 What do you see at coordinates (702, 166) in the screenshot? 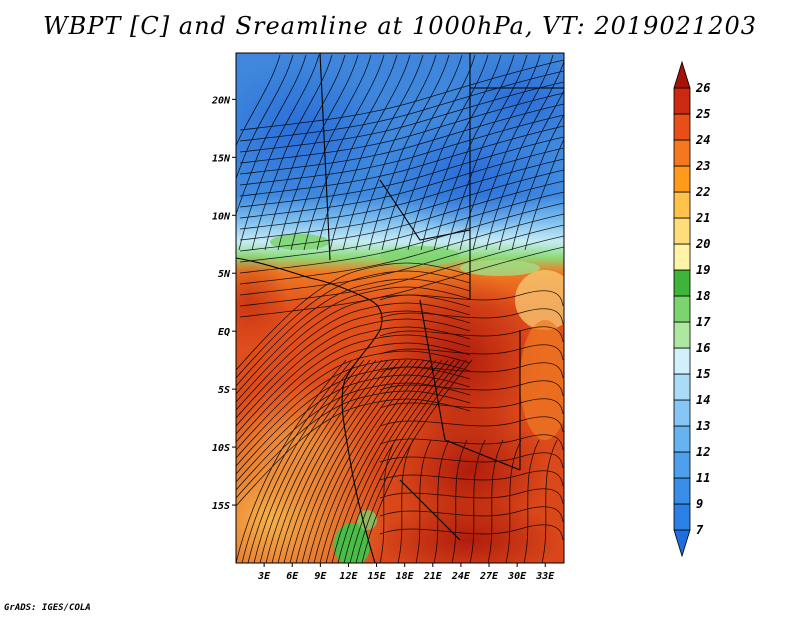
I see `colorbar-label: 23` at bounding box center [702, 166].